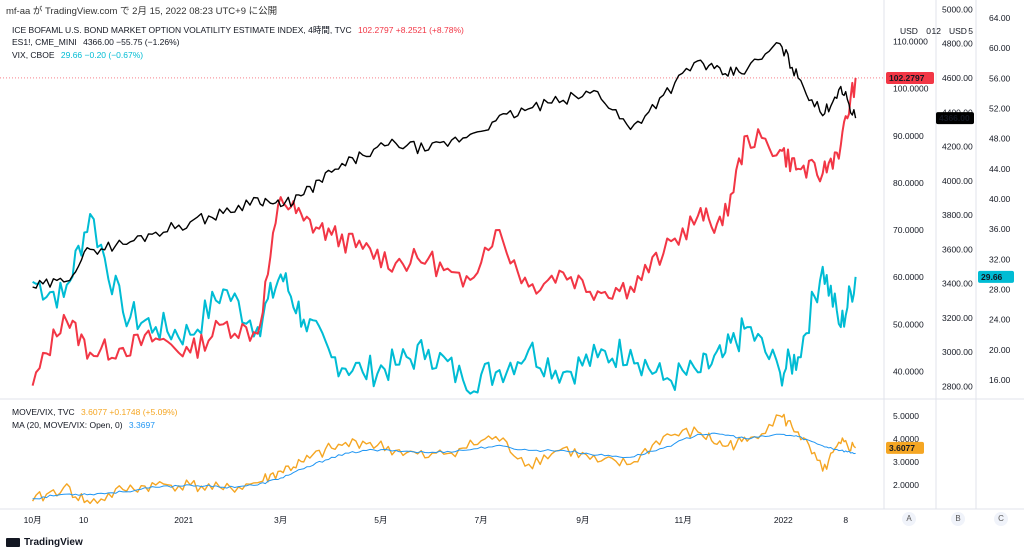  Describe the element at coordinates (783, 520) in the screenshot. I see `x-axis-tick-8: 2022` at that location.